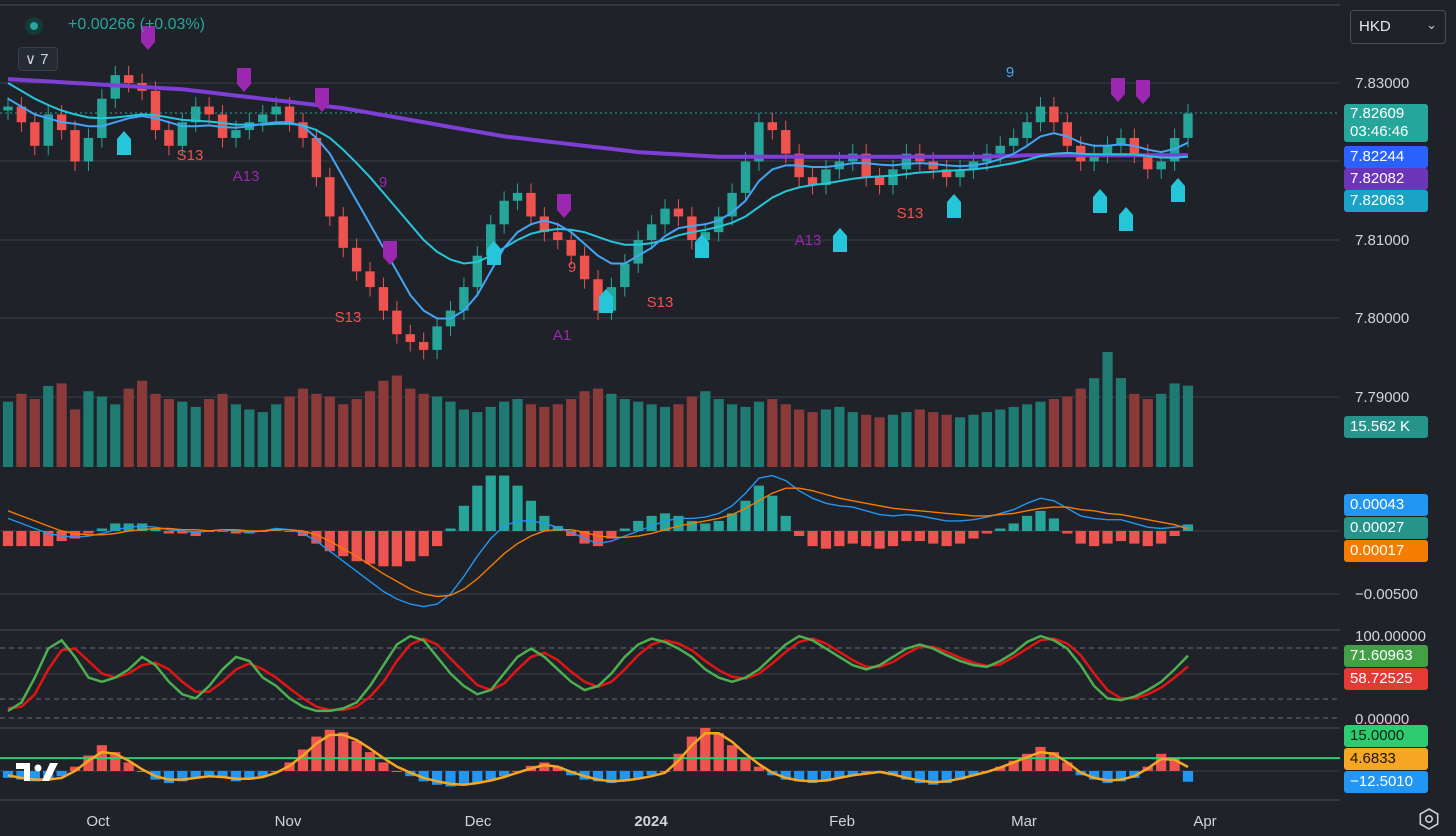  I want to click on stoch-layer, so click(598, 673).